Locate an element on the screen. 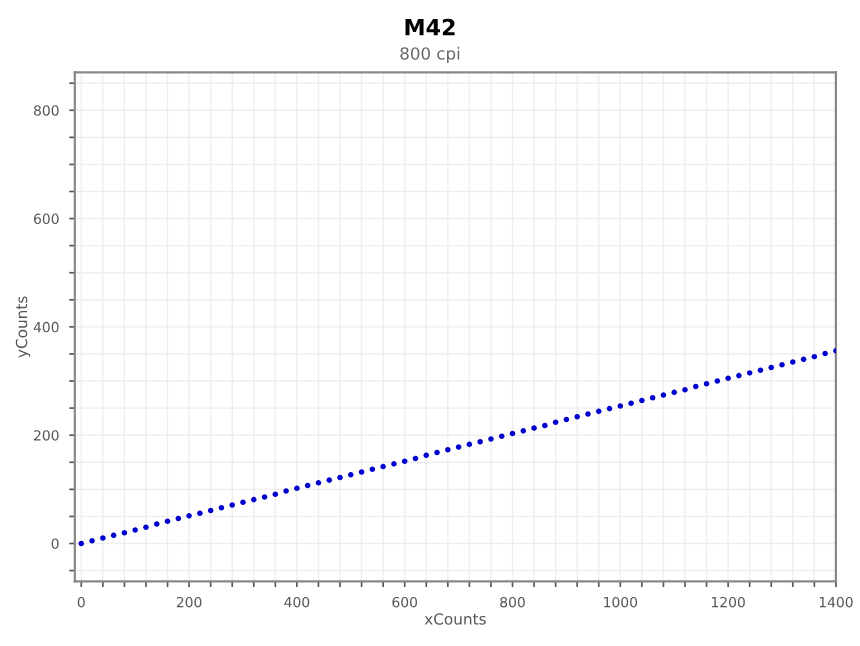 The height and width of the screenshot is (646, 860). chart-subtitle: 800 cpi is located at coordinates (430, 54).